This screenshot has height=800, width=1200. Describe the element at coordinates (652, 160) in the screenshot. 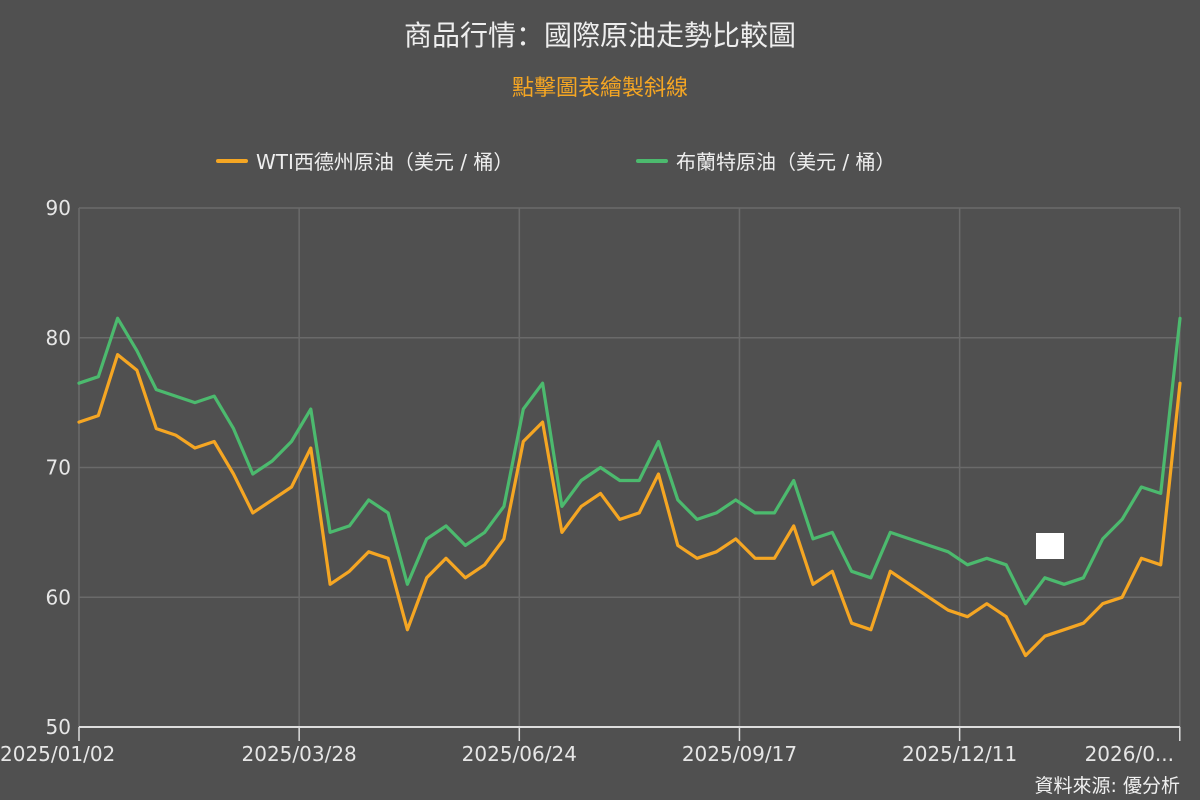

I see `legend-swatch-brent` at that location.